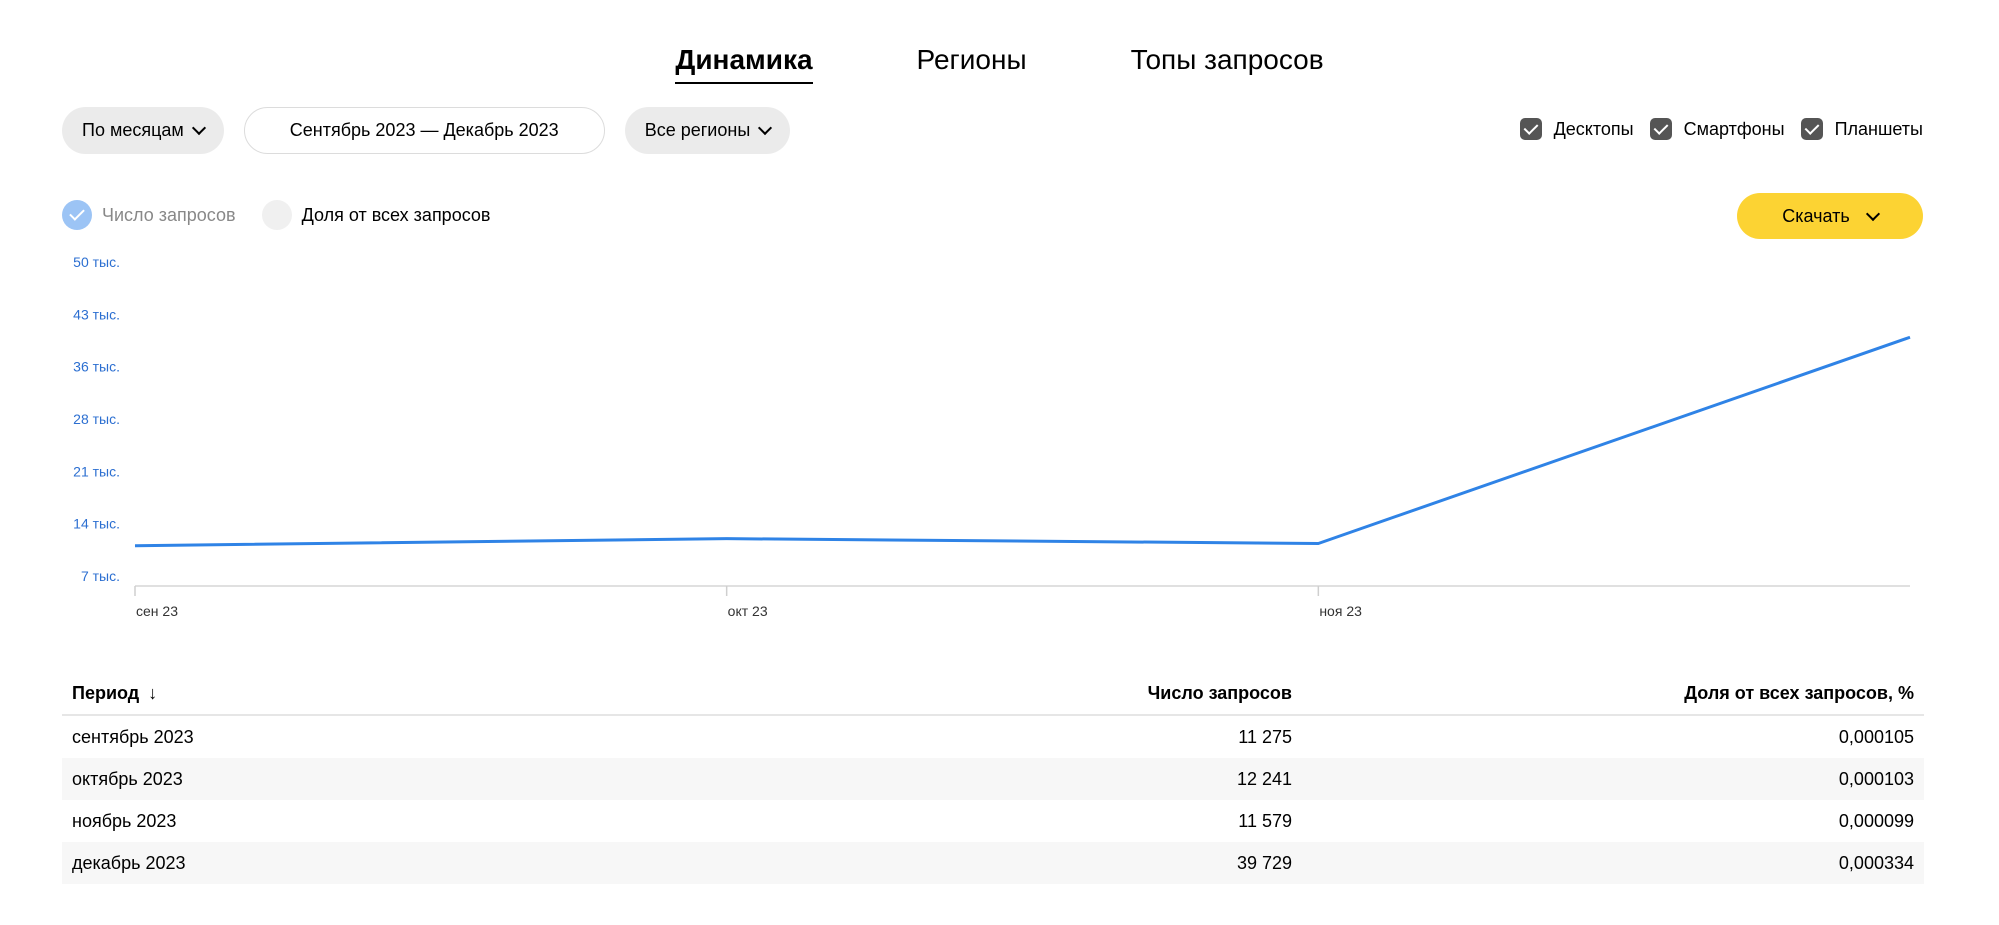 This screenshot has height=925, width=1999. What do you see at coordinates (96, 419) in the screenshot?
I see `y-tick-label: 28 тыс.` at bounding box center [96, 419].